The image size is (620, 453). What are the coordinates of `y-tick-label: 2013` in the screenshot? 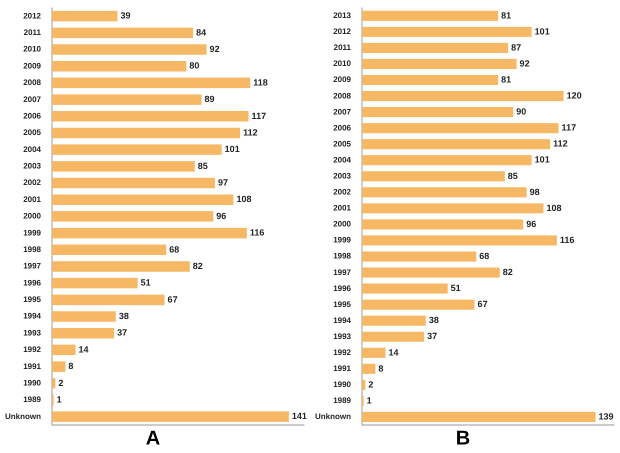 It's located at (342, 15).